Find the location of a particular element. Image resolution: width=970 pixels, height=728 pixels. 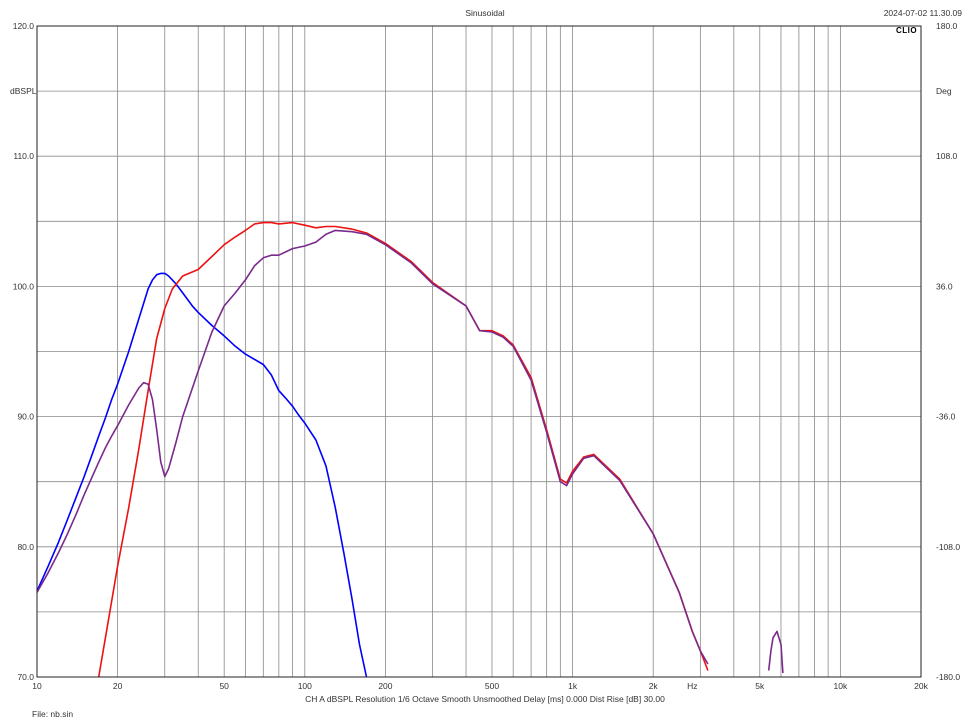

y-tick-label: 90.0 is located at coordinates (25, 417).